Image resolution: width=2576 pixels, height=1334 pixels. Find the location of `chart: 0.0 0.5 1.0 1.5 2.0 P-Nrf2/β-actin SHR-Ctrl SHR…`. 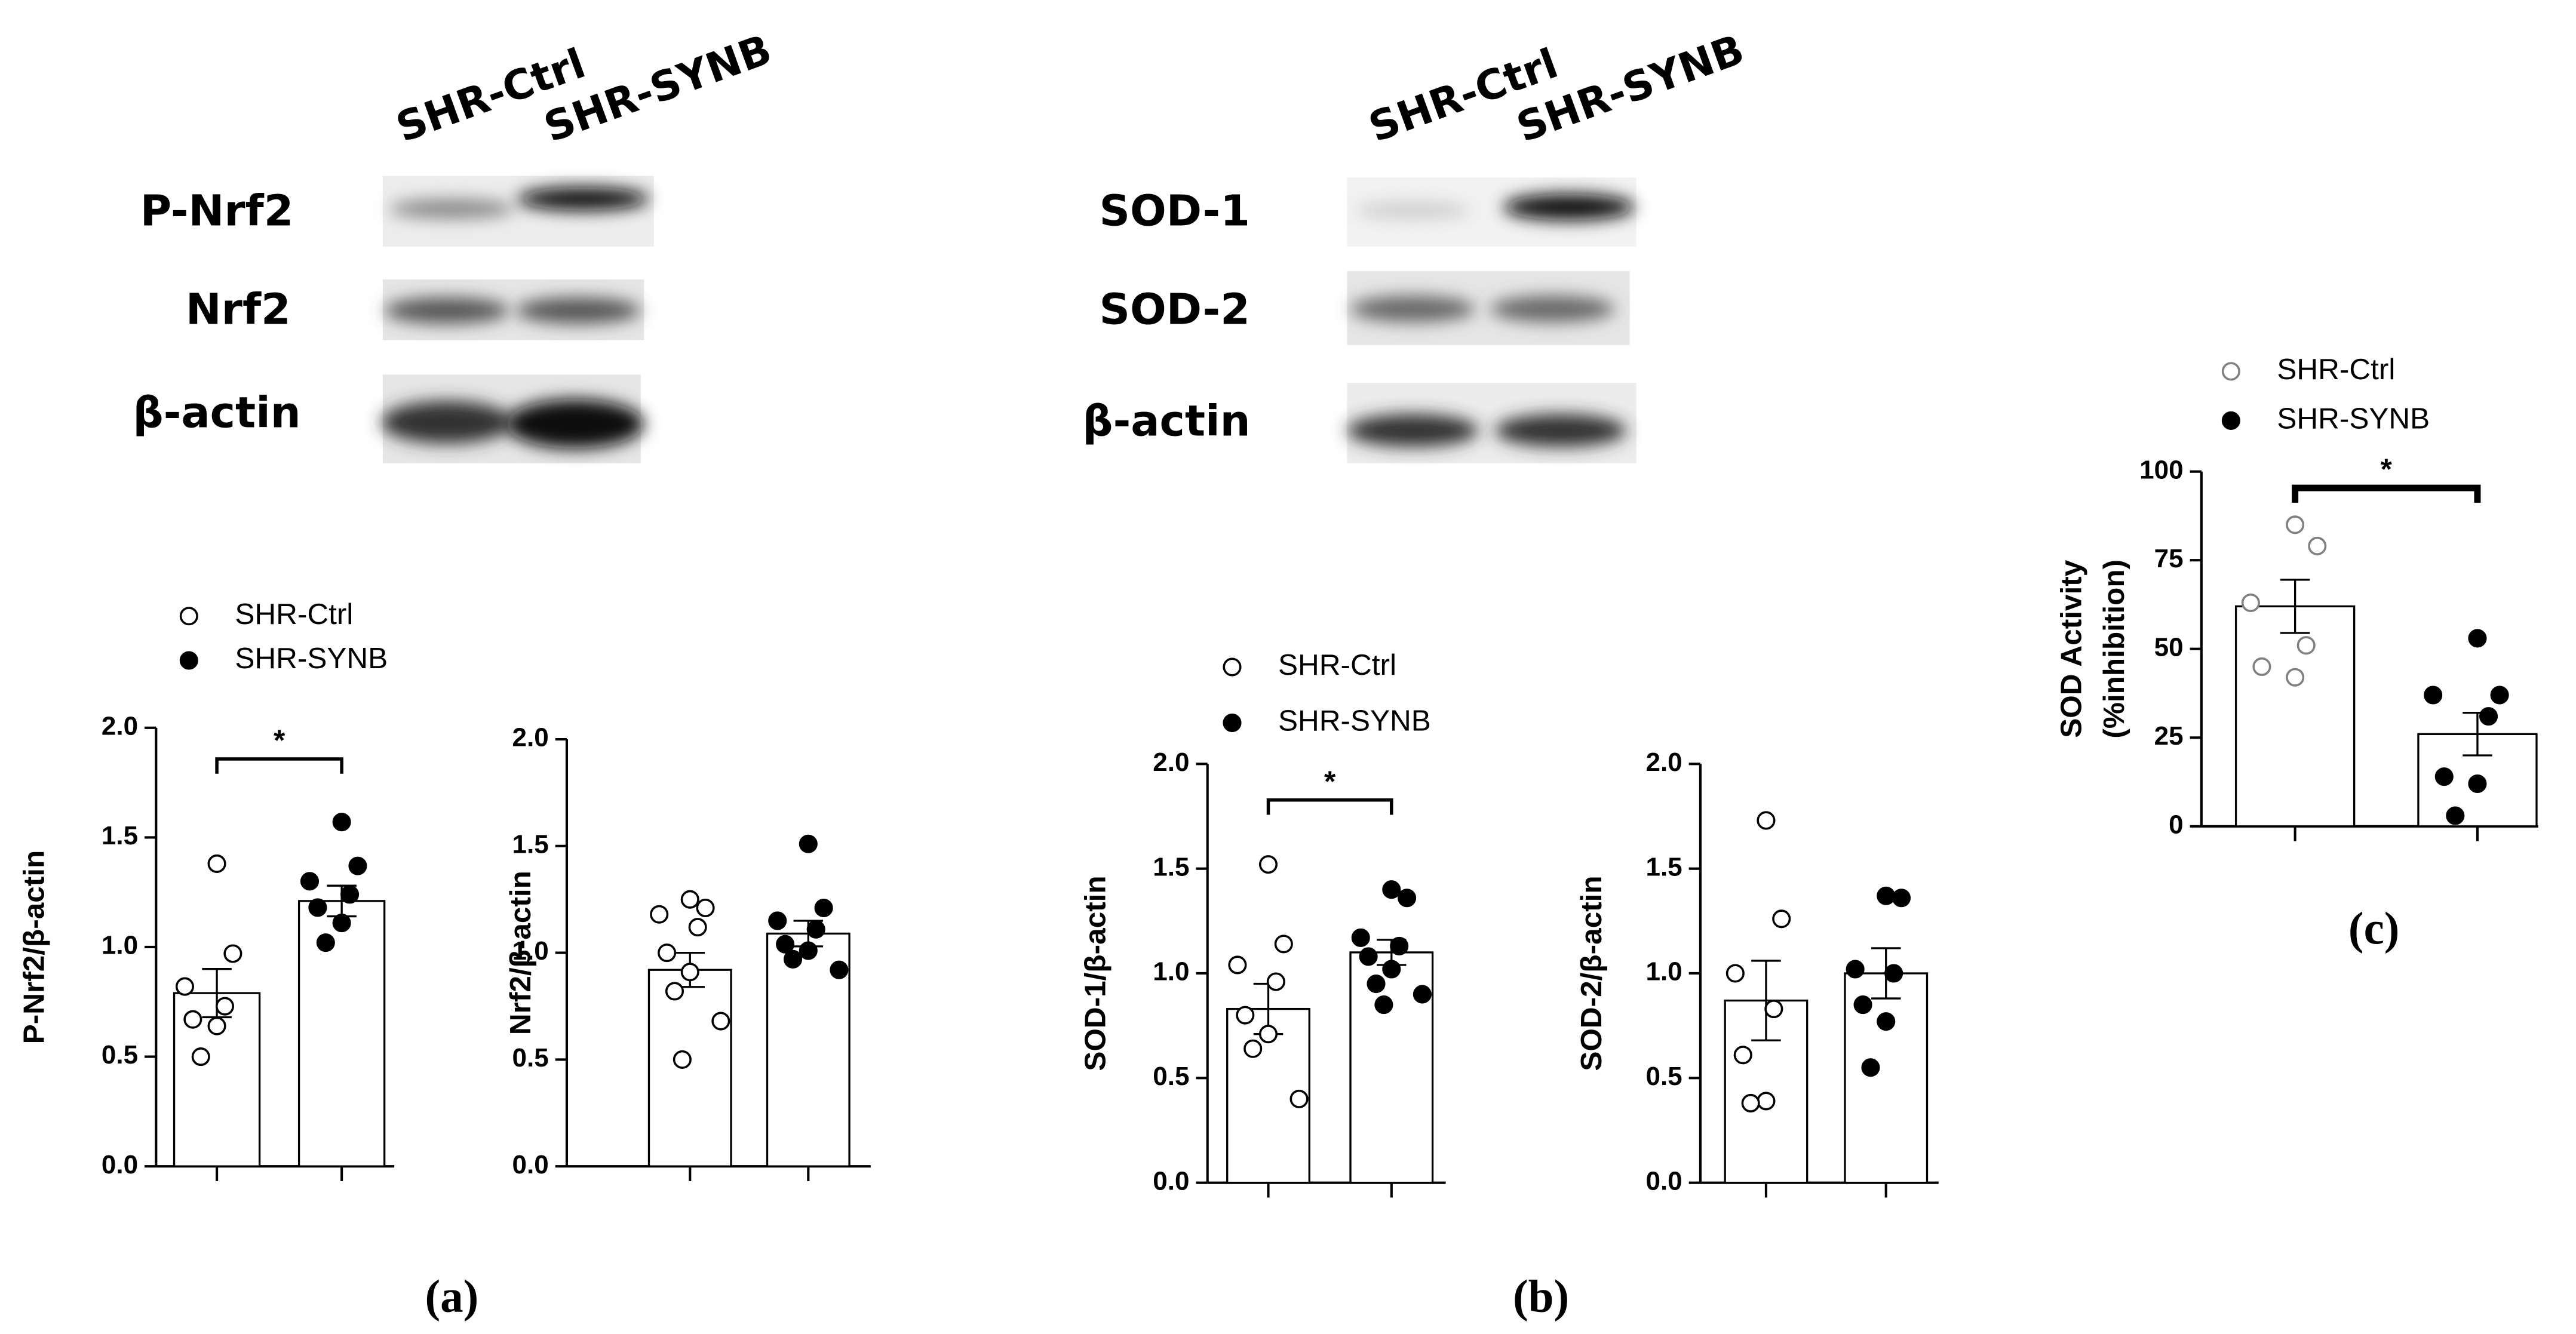

chart: 0.0 0.5 1.0 1.5 2.0 P-Nrf2/β-actin SHR-Ctrl SHR… is located at coordinates (206, 889).